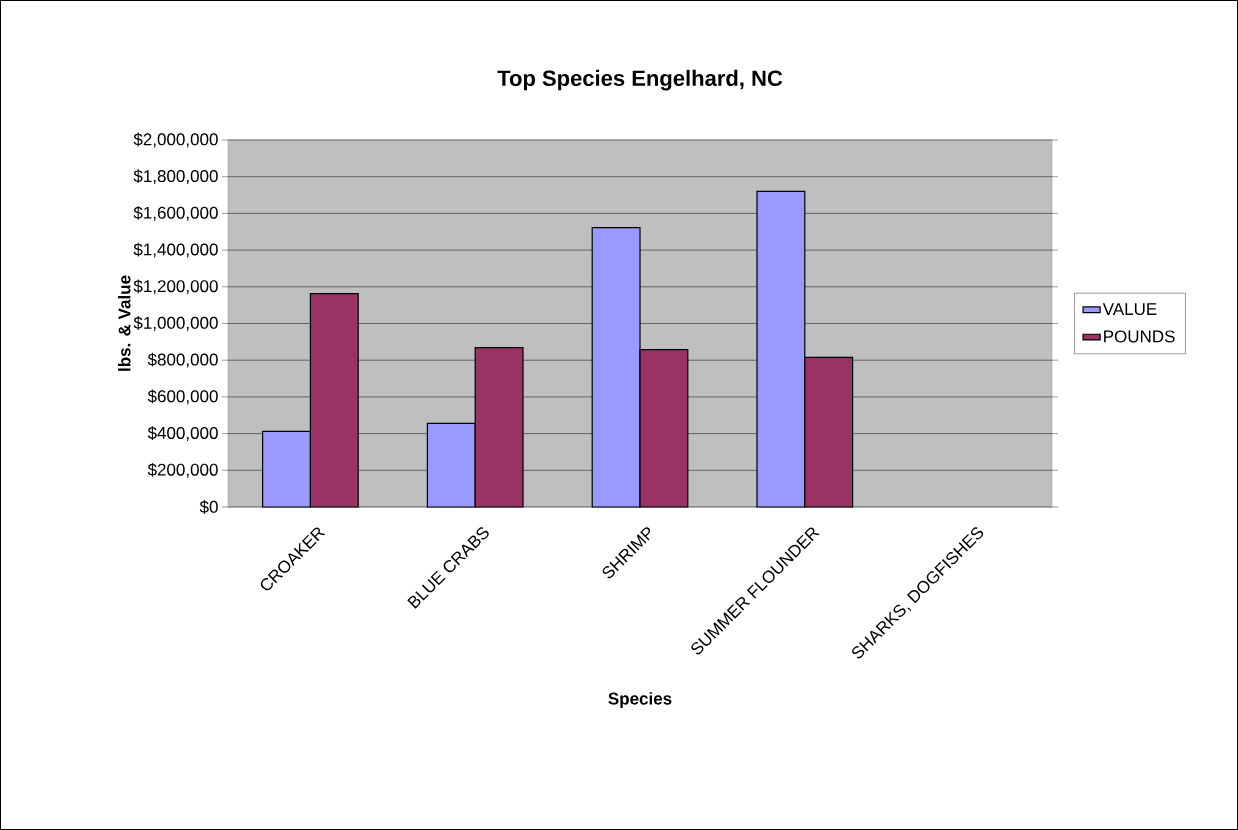  What do you see at coordinates (175, 323) in the screenshot?
I see `y-tick-label: $1,000,000` at bounding box center [175, 323].